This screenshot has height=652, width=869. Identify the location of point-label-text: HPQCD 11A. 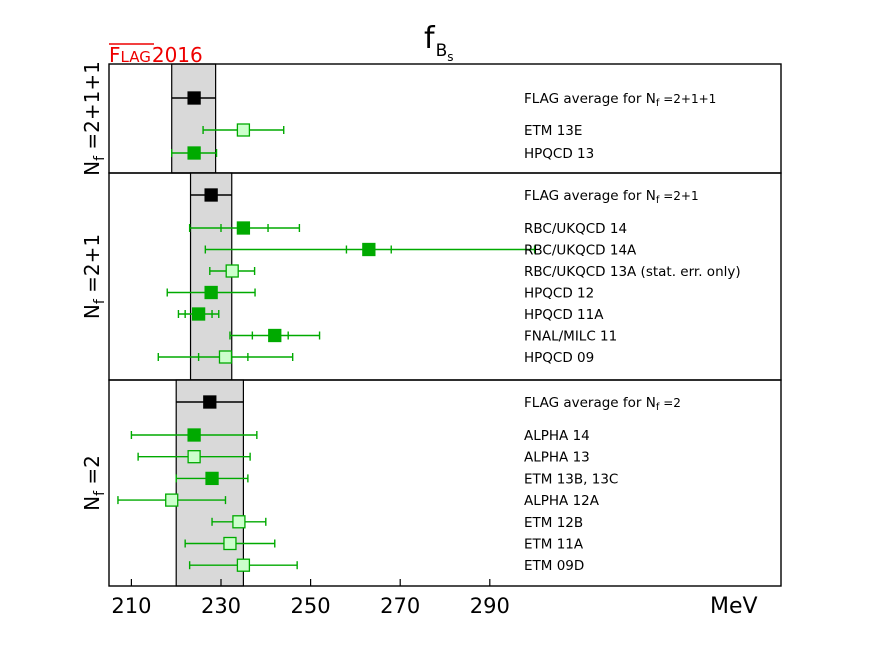
(564, 315).